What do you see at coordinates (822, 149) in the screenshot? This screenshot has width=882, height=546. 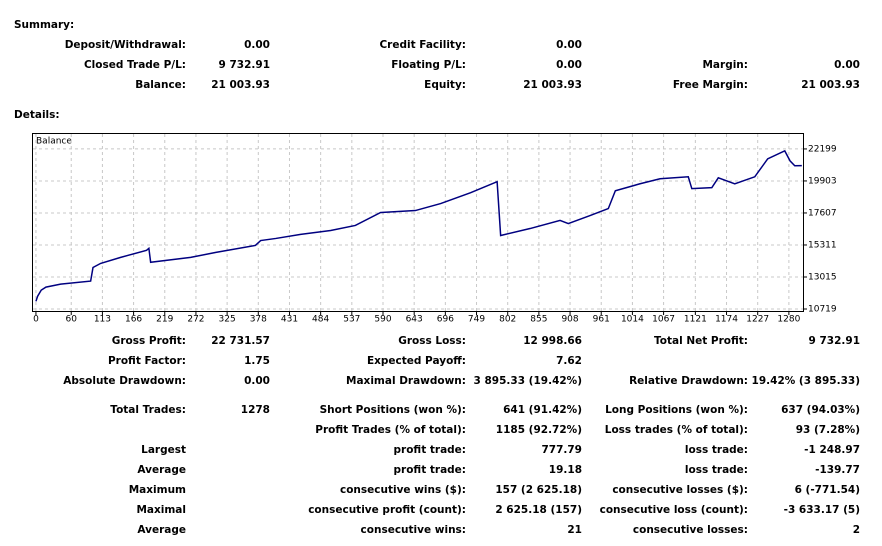 I see `y-tick-label: 22199` at bounding box center [822, 149].